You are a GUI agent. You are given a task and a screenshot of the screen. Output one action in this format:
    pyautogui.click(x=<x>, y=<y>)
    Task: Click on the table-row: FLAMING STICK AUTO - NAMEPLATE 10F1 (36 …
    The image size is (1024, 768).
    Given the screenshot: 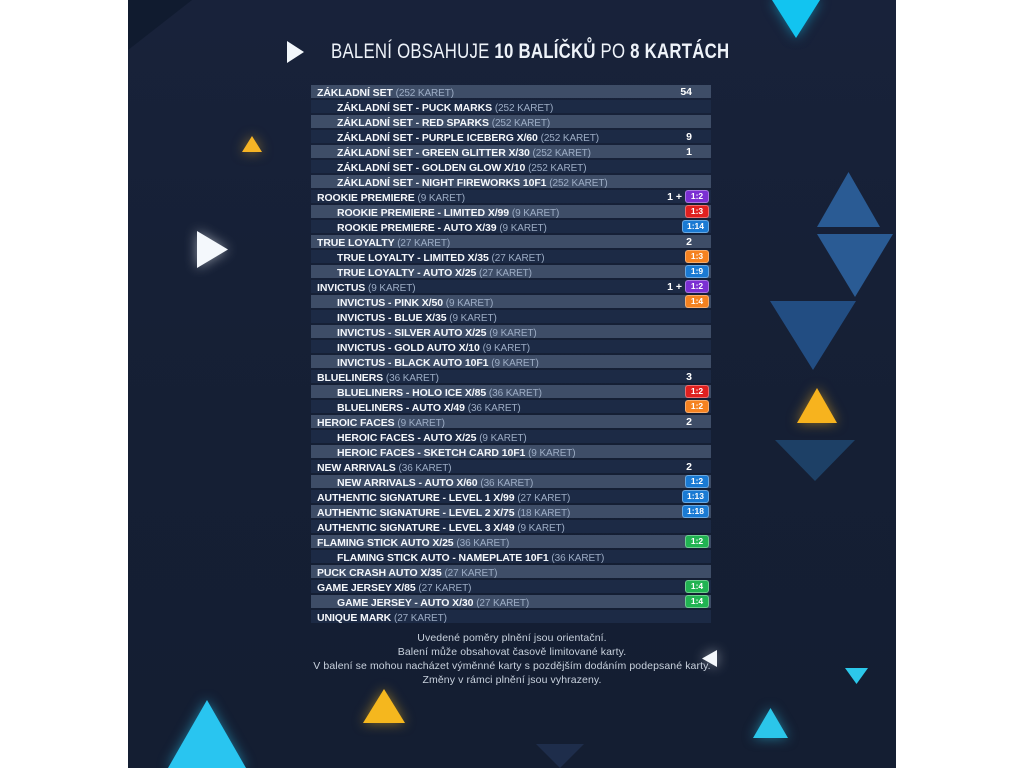 What is the action you would take?
    pyautogui.click(x=511, y=557)
    